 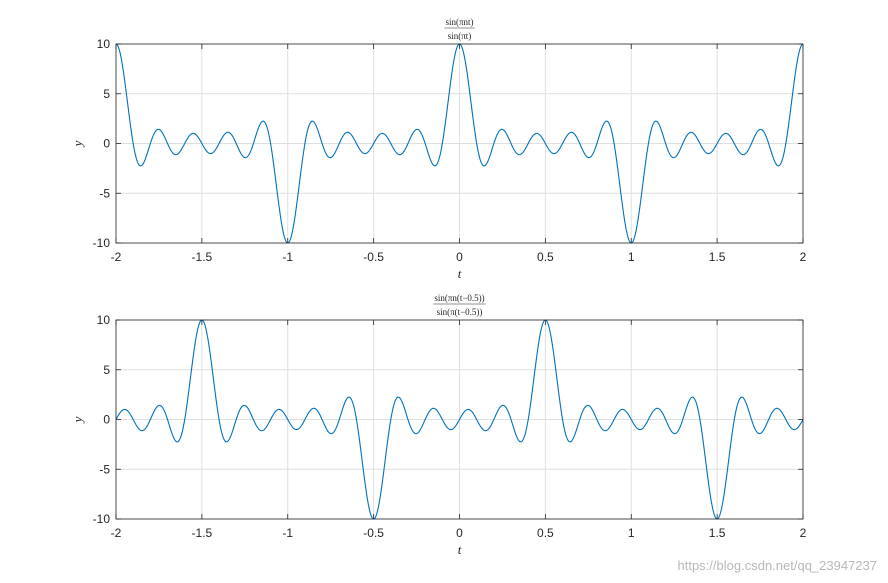 What do you see at coordinates (460, 36) in the screenshot?
I see `title-denominator: sin(πt)` at bounding box center [460, 36].